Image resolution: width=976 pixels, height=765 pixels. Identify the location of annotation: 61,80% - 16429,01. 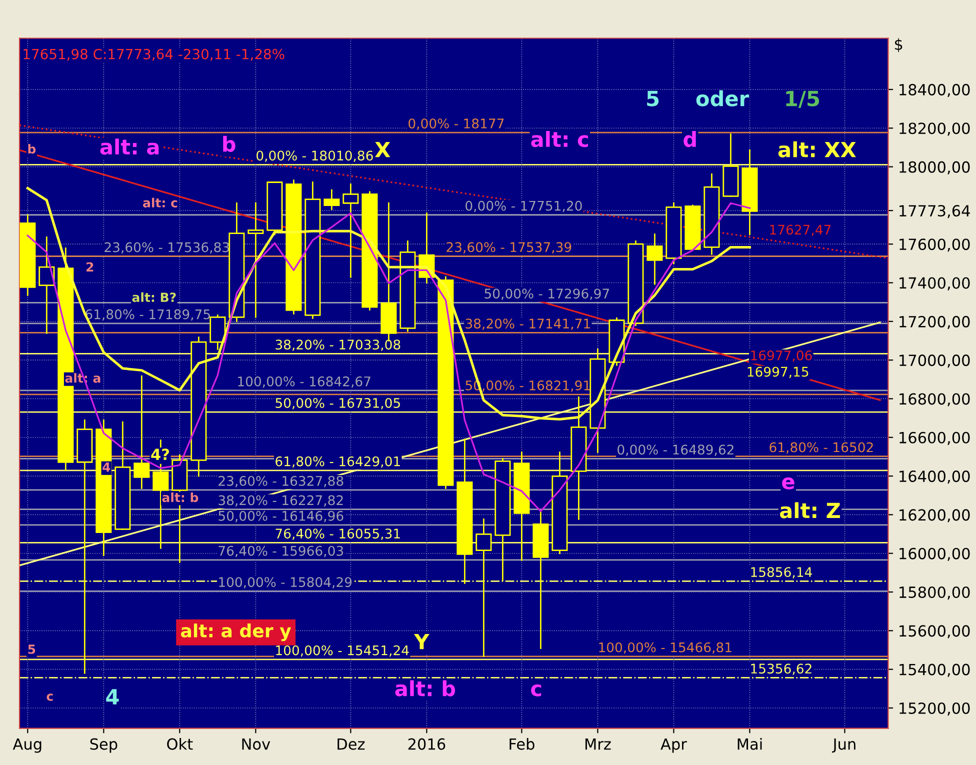
(338, 462).